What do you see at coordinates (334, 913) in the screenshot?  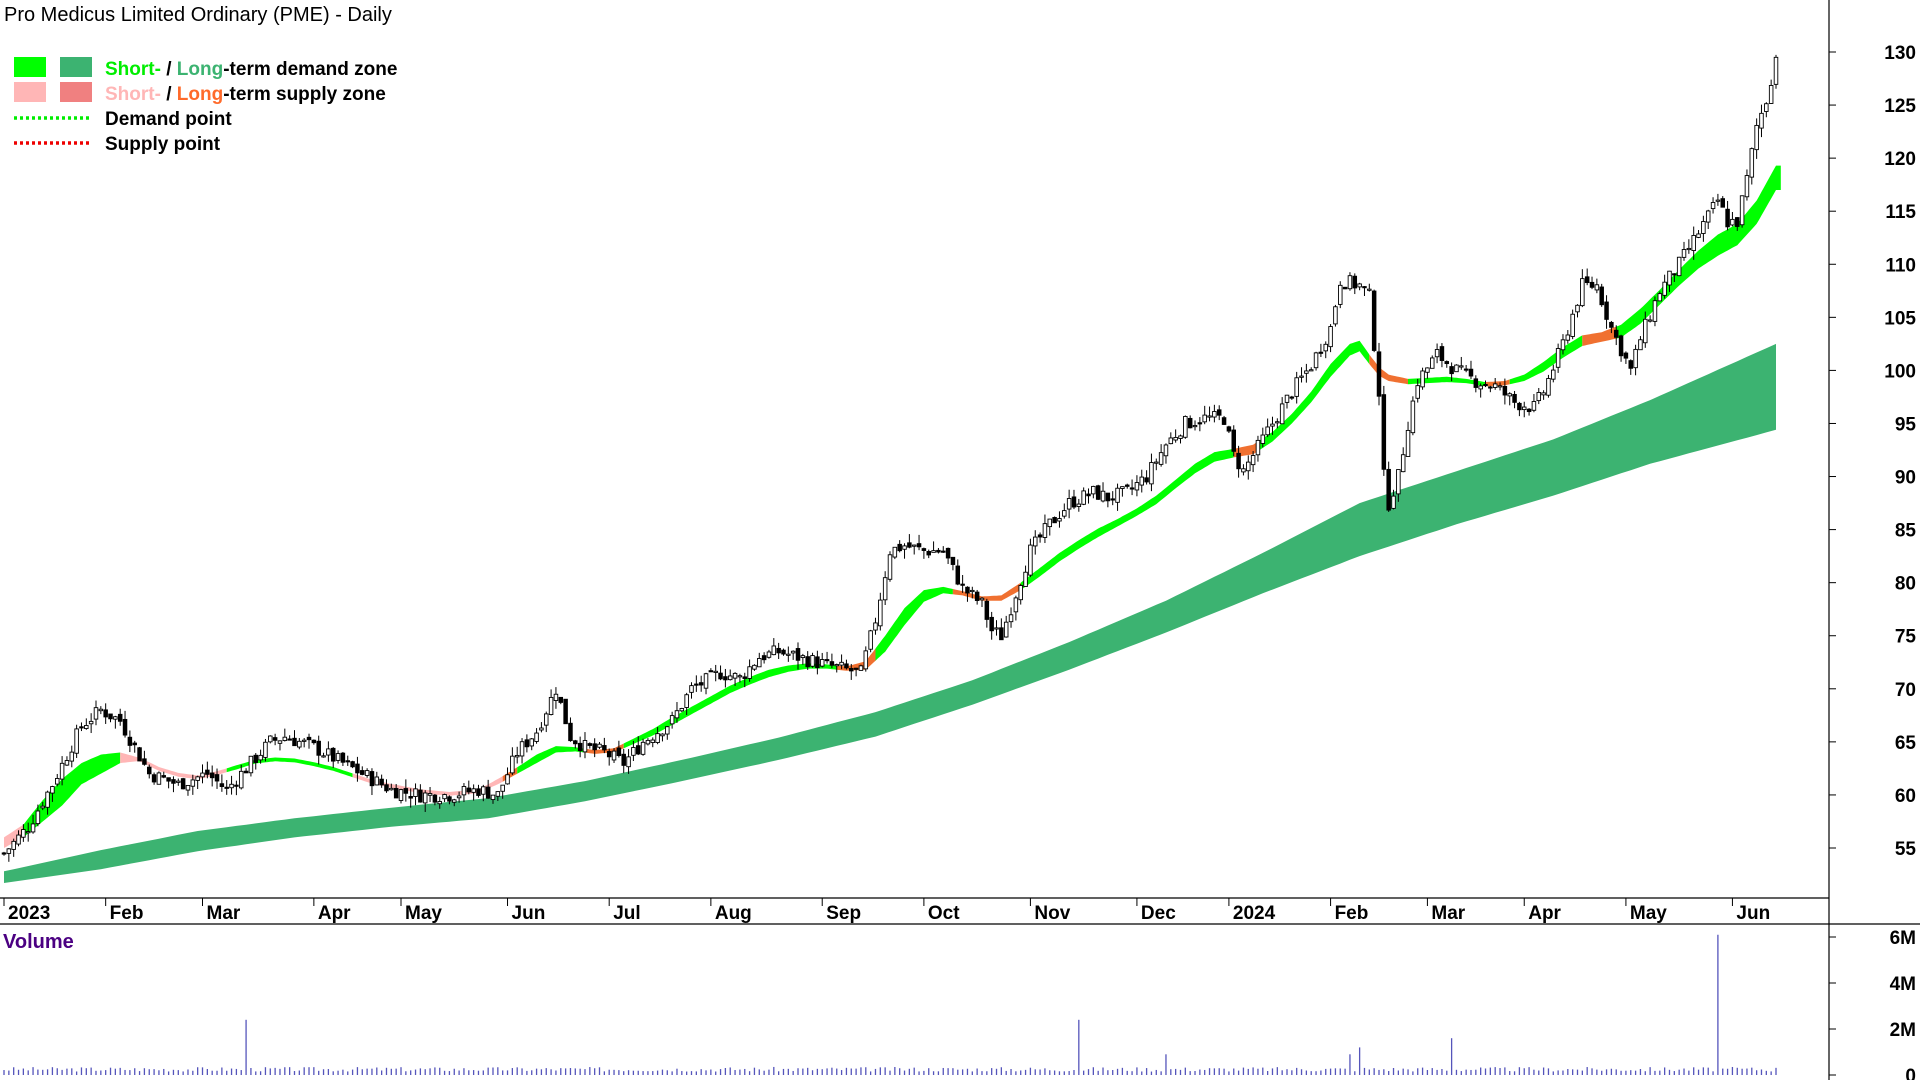 I see `date-tick-label: Apr` at bounding box center [334, 913].